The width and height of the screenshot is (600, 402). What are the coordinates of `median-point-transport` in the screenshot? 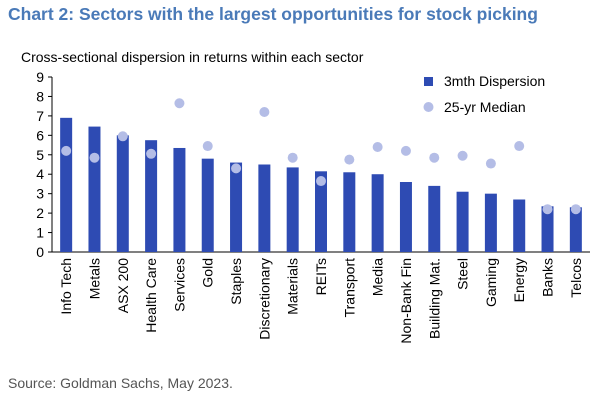 It's located at (349, 159).